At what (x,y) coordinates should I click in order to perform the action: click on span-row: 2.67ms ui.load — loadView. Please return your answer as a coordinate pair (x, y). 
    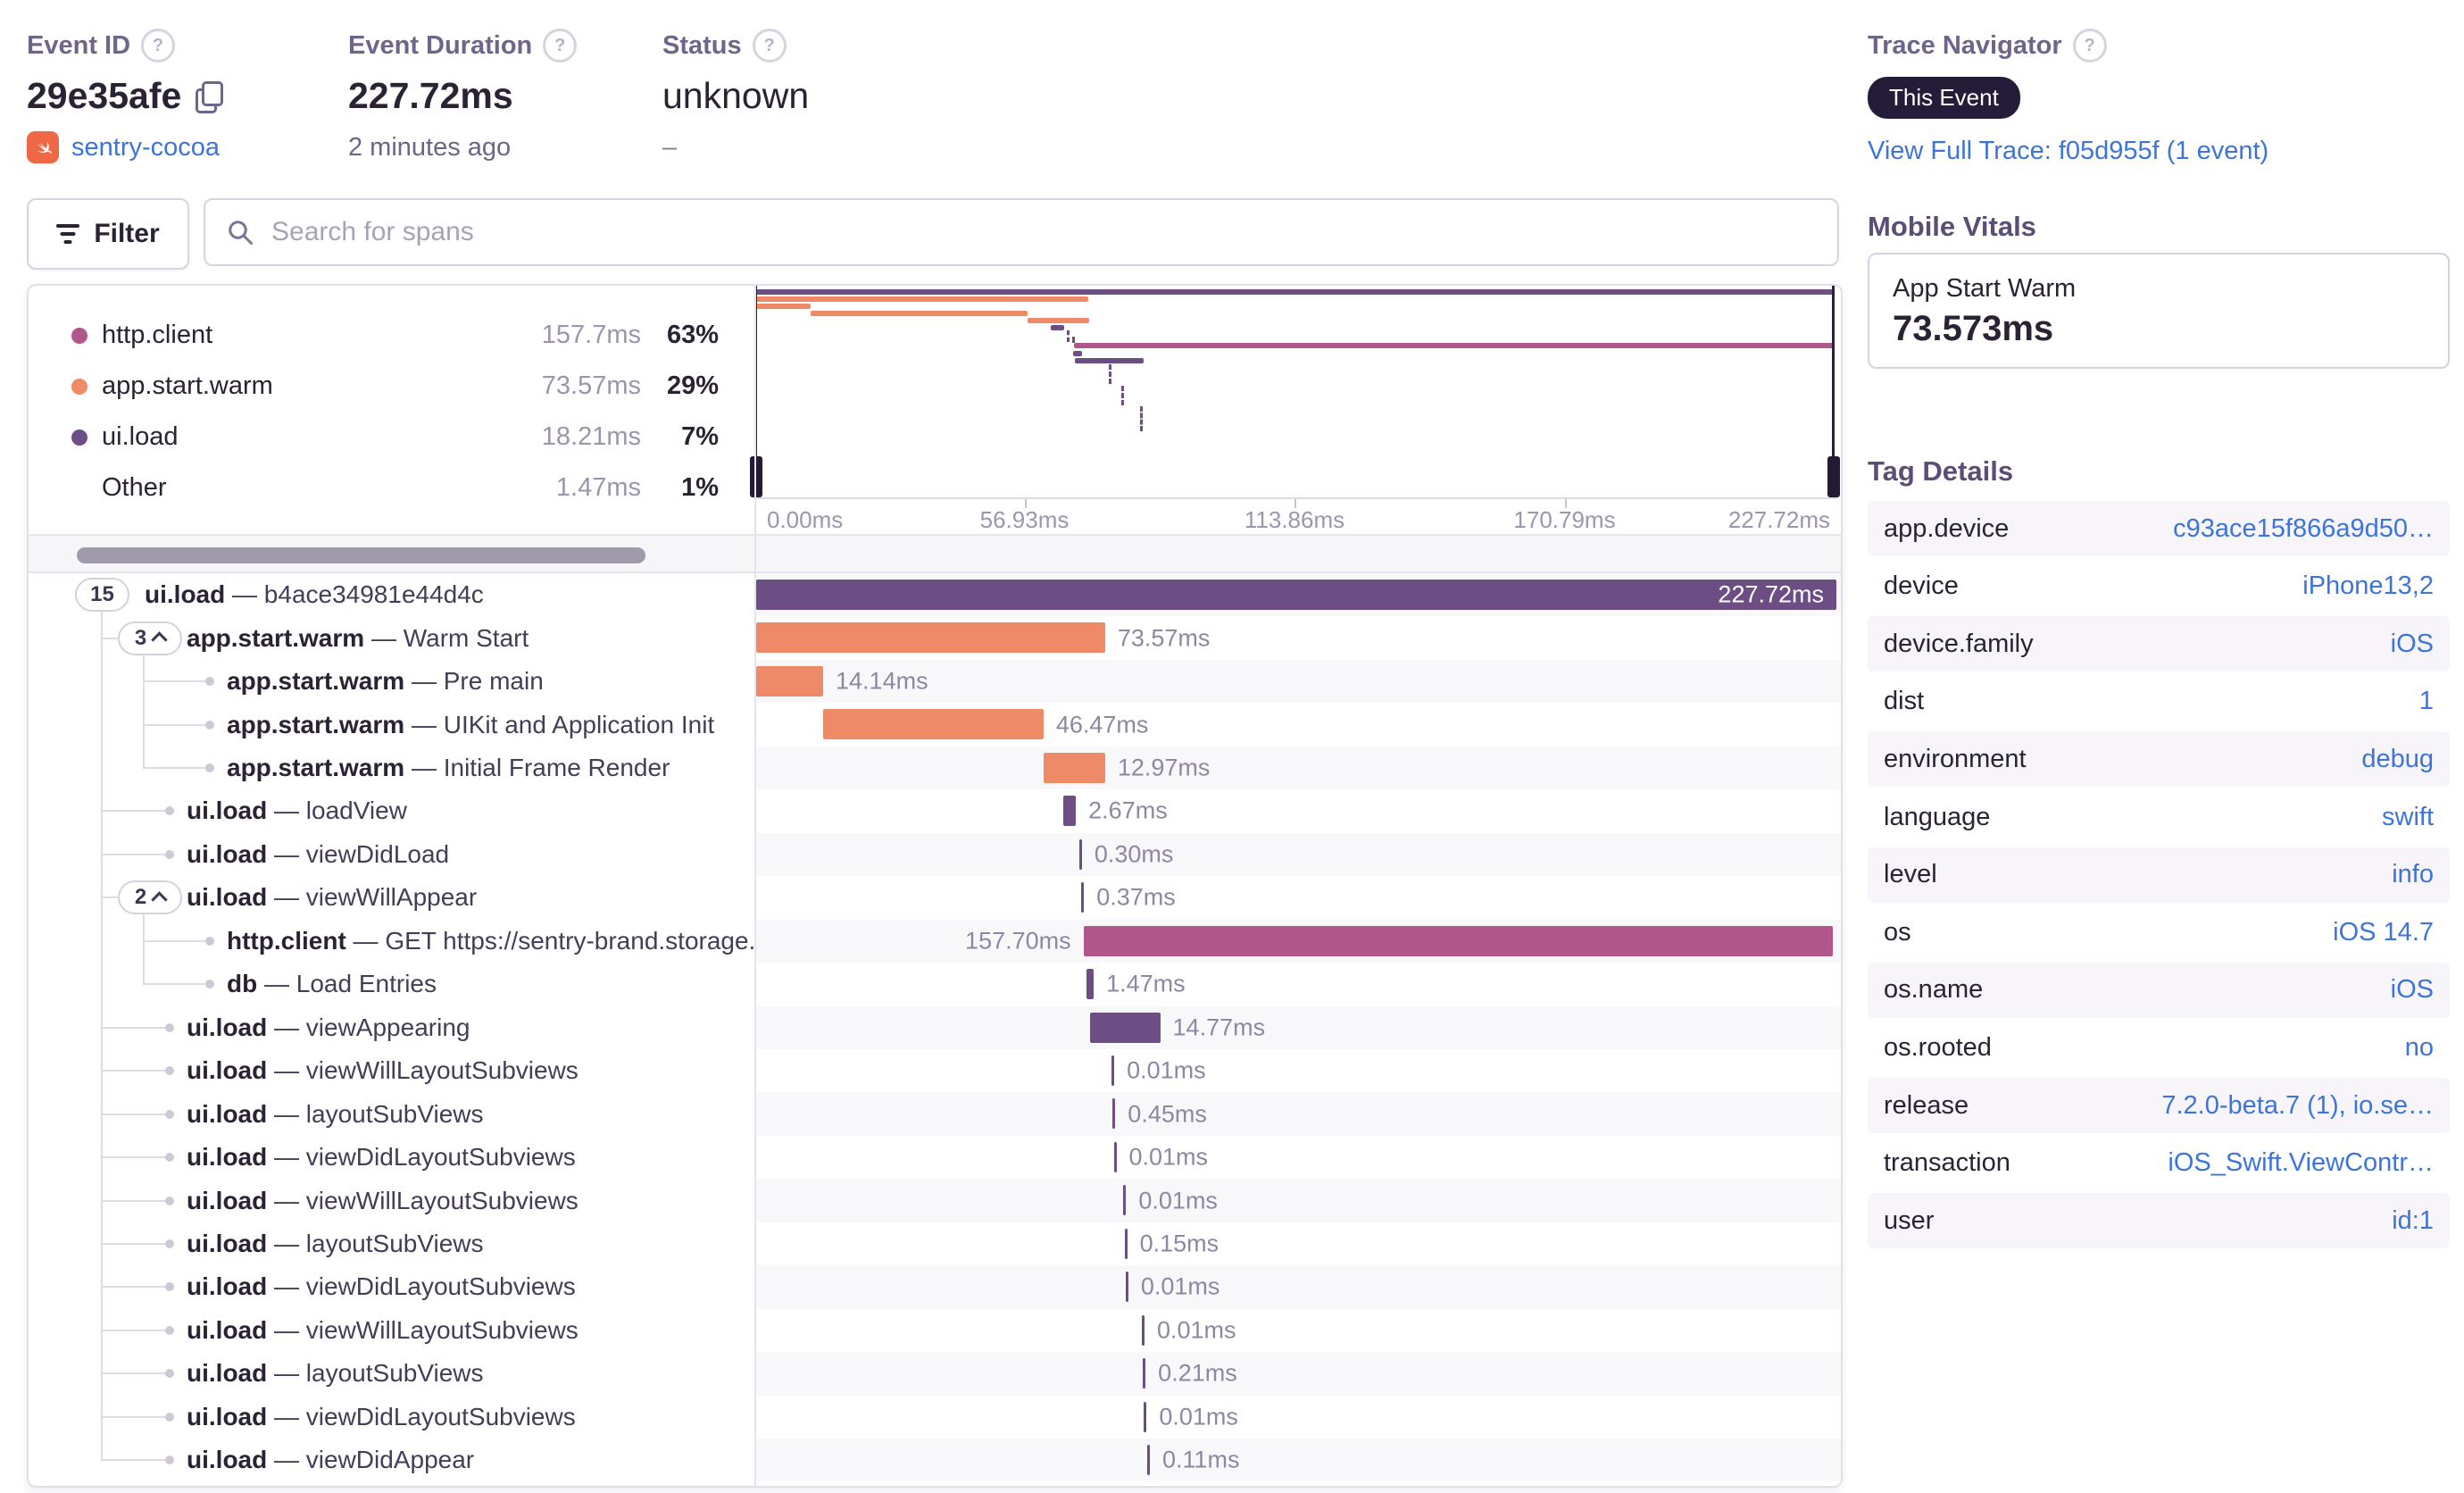
    Looking at the image, I should click on (935, 810).